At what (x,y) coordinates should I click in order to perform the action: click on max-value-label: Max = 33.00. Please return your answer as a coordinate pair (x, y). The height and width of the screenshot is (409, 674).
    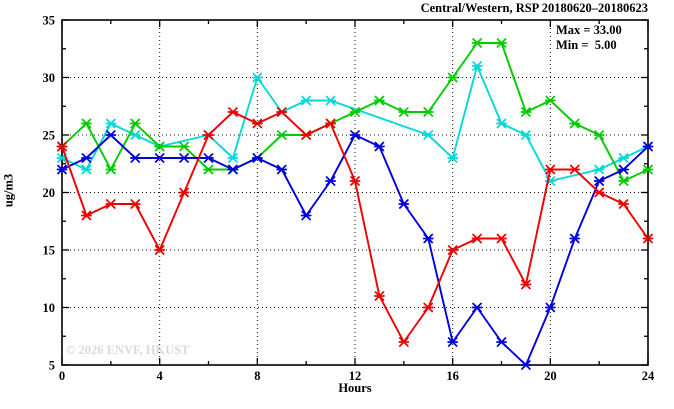
    Looking at the image, I should click on (589, 30).